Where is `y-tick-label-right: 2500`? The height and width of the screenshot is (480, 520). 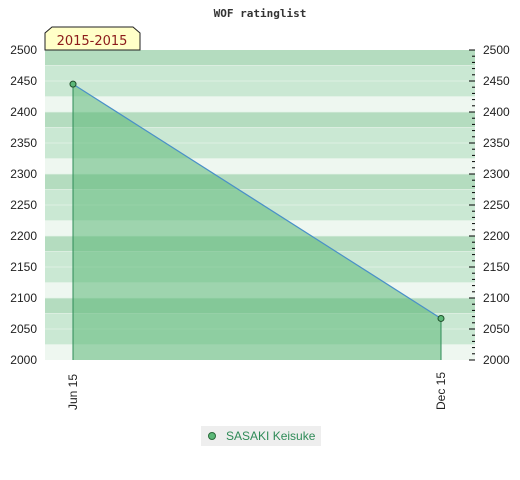 y-tick-label-right: 2500 is located at coordinates (496, 50).